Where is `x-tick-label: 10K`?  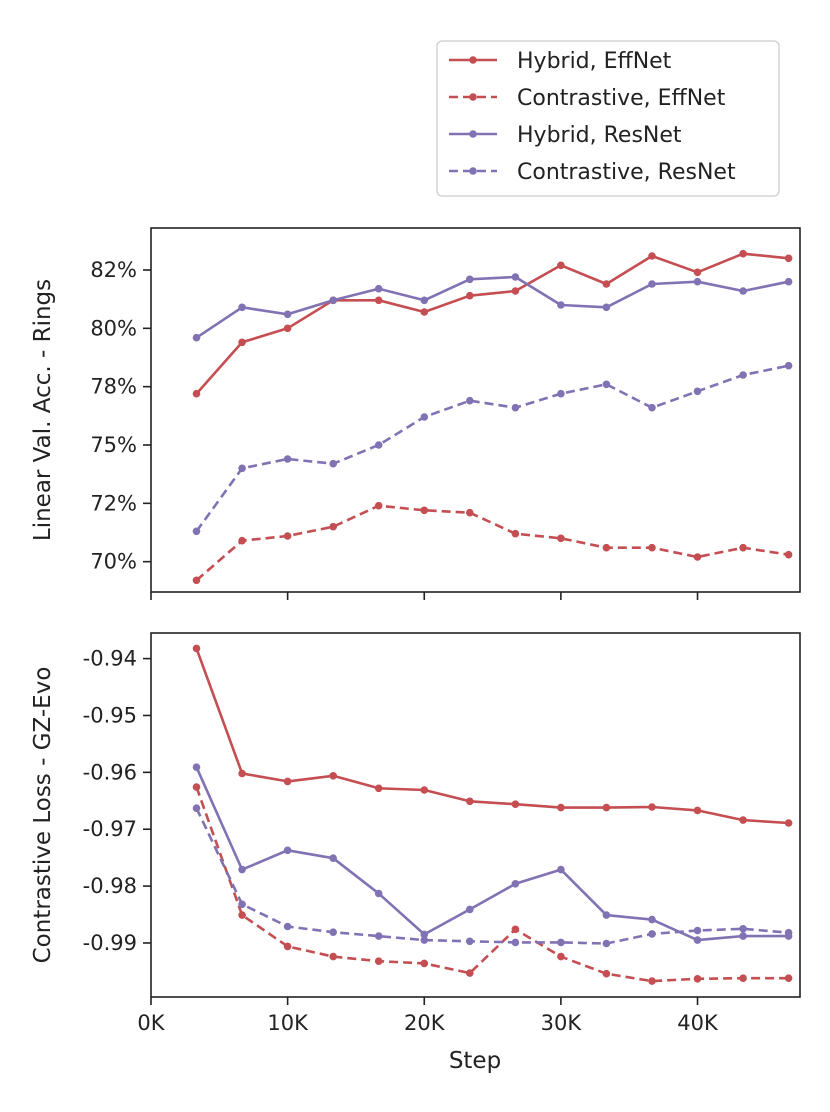
x-tick-label: 10K is located at coordinates (288, 1023).